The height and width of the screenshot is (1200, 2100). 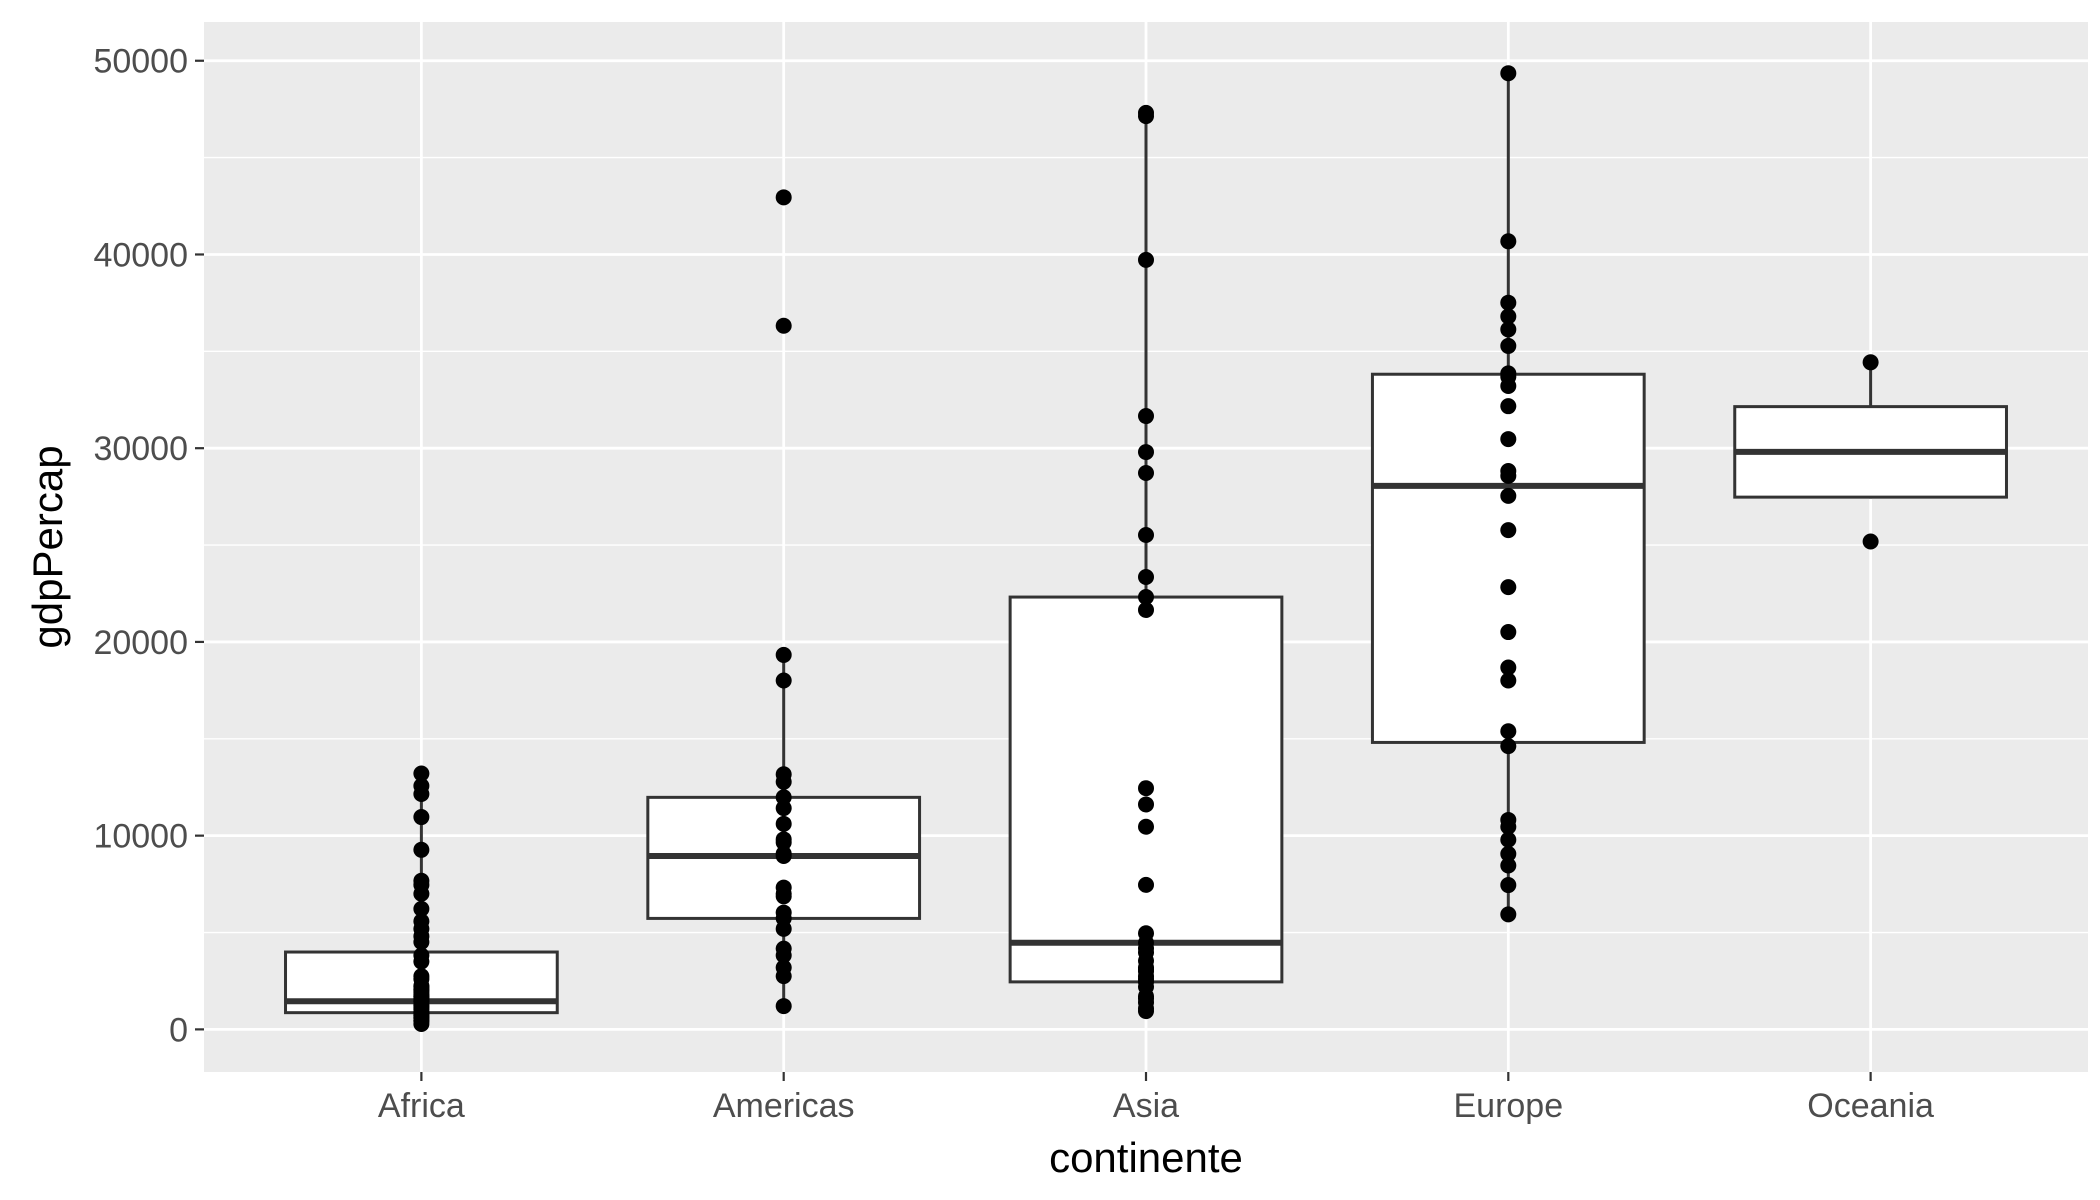 What do you see at coordinates (421, 1106) in the screenshot?
I see `x-tick-label: Africa` at bounding box center [421, 1106].